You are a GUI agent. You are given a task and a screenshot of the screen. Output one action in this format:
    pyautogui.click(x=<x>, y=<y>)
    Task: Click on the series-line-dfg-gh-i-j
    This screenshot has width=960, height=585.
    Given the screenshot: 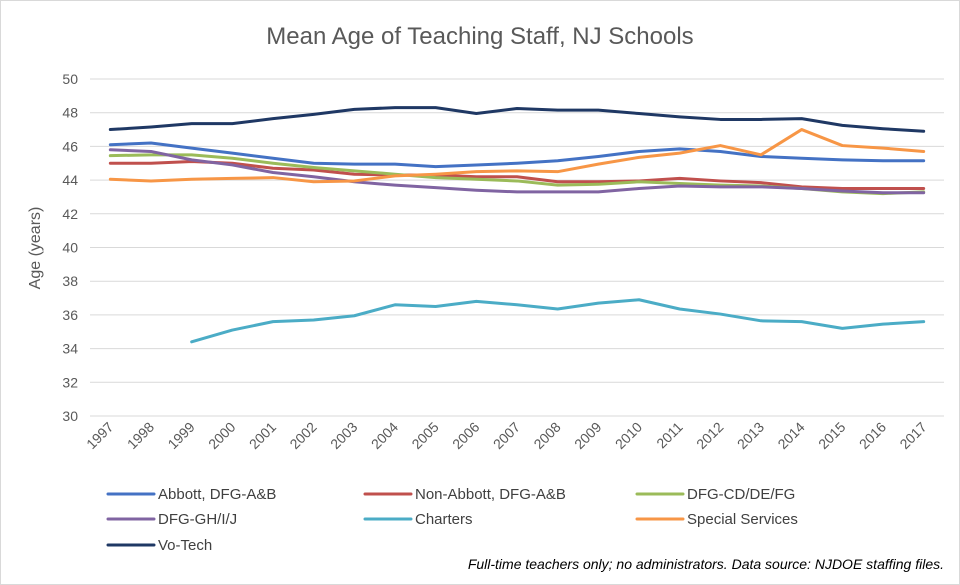 What is the action you would take?
    pyautogui.click(x=517, y=171)
    